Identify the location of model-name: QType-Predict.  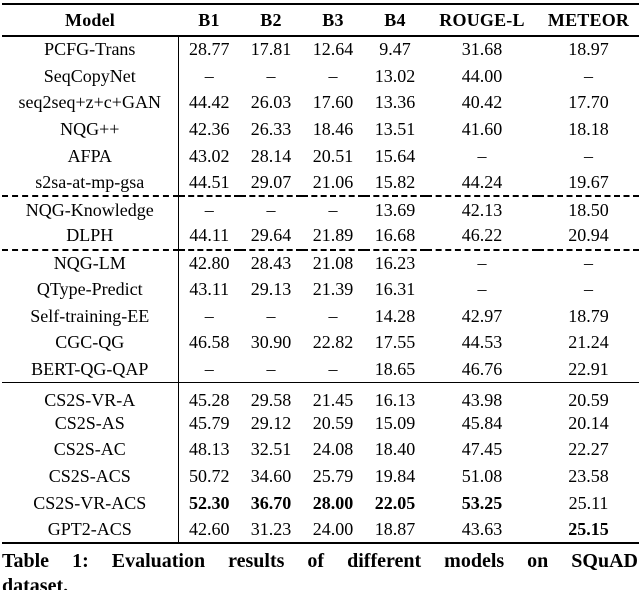
(90, 289).